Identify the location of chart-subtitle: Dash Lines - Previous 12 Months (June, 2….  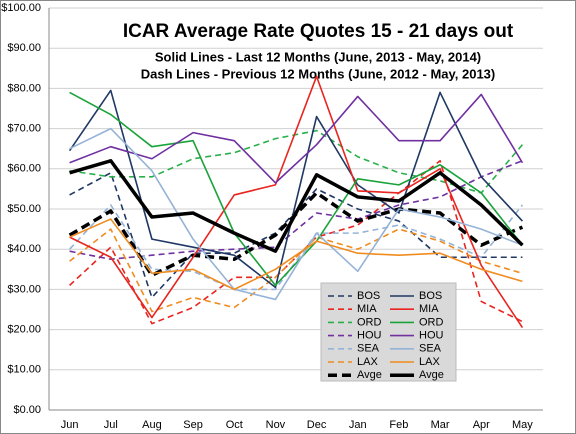
(318, 73).